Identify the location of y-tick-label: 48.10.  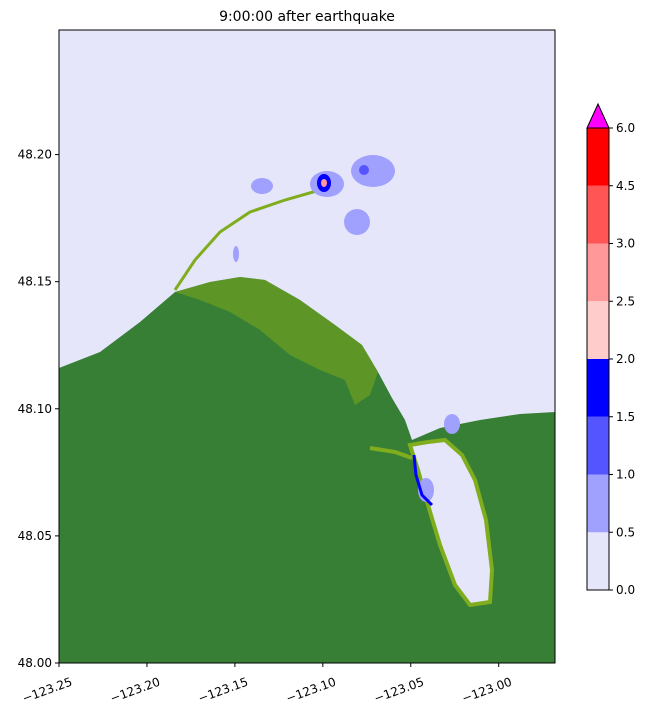
(35, 409).